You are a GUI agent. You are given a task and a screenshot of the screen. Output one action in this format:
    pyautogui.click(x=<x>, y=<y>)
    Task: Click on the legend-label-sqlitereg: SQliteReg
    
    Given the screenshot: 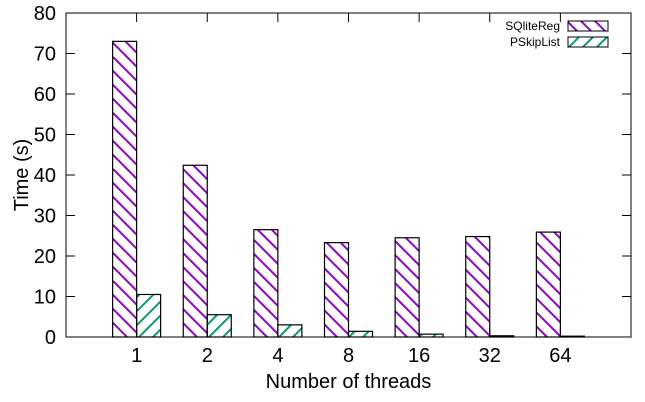 What is the action you would take?
    pyautogui.click(x=532, y=26)
    